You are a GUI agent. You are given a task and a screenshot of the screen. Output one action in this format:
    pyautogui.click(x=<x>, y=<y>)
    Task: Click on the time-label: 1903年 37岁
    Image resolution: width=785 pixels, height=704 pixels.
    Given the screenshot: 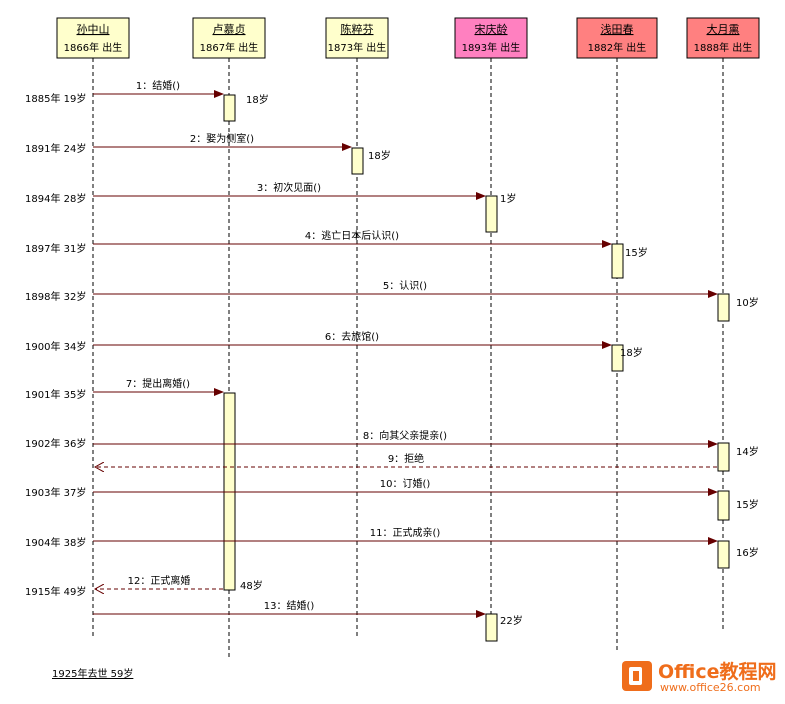 What is the action you would take?
    pyautogui.click(x=55, y=492)
    